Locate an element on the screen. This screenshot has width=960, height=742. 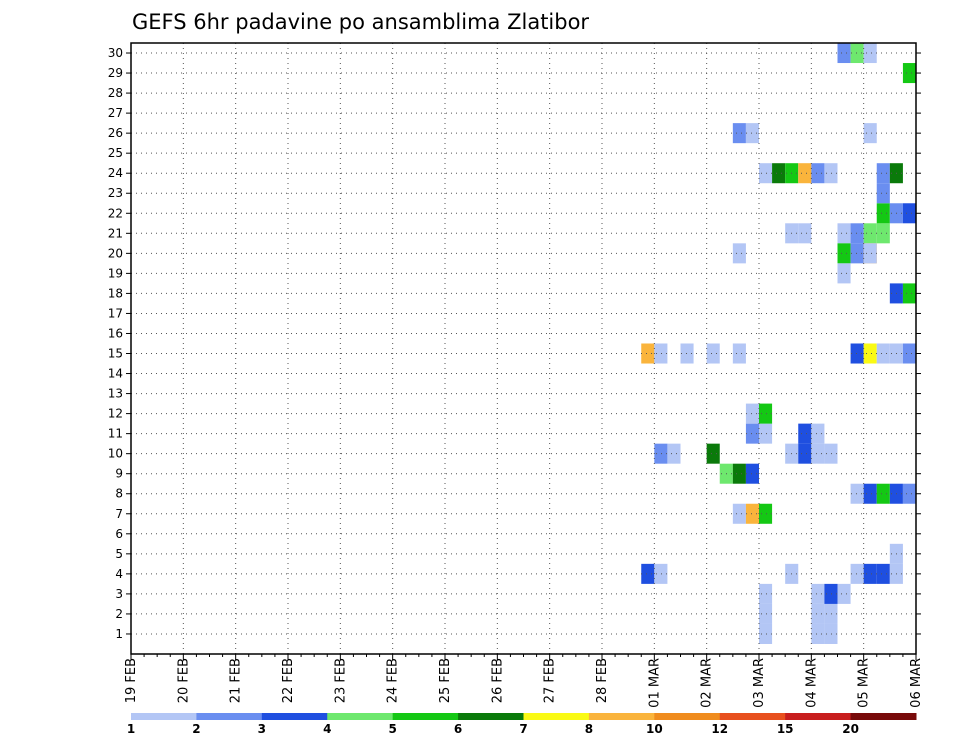
y-tick-label: 13 is located at coordinates (115, 394).